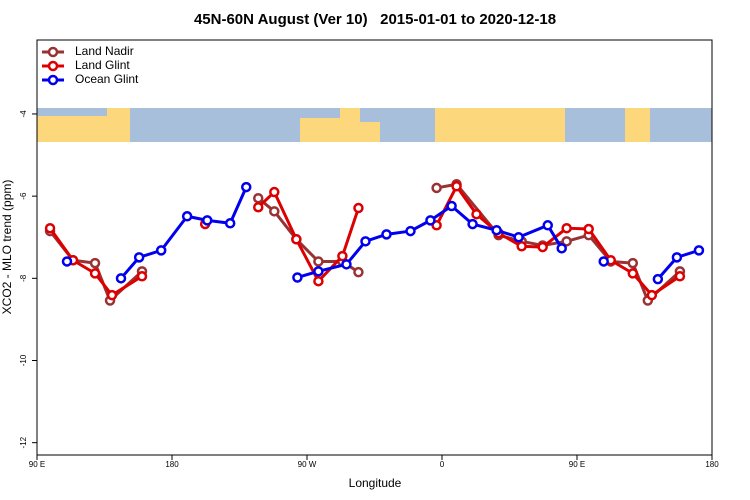  Describe the element at coordinates (102, 65) in the screenshot. I see `legend-label: Land Glint` at that location.